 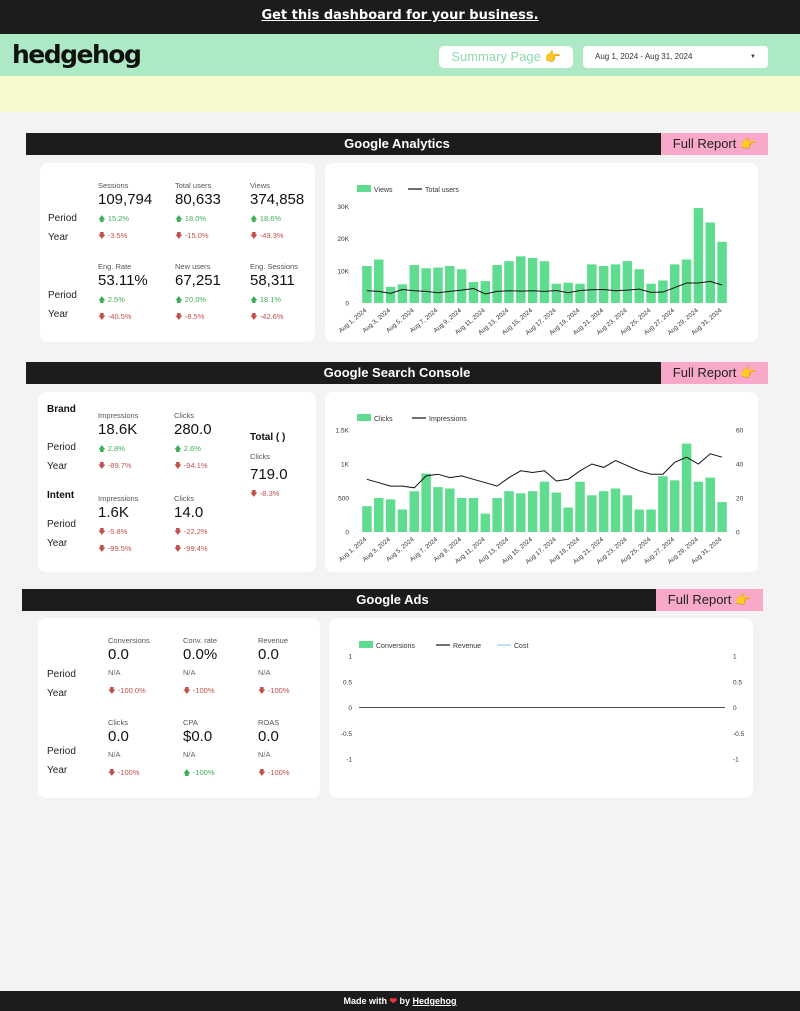 I want to click on conv-rate-value: 0.0%, so click(x=200, y=654).